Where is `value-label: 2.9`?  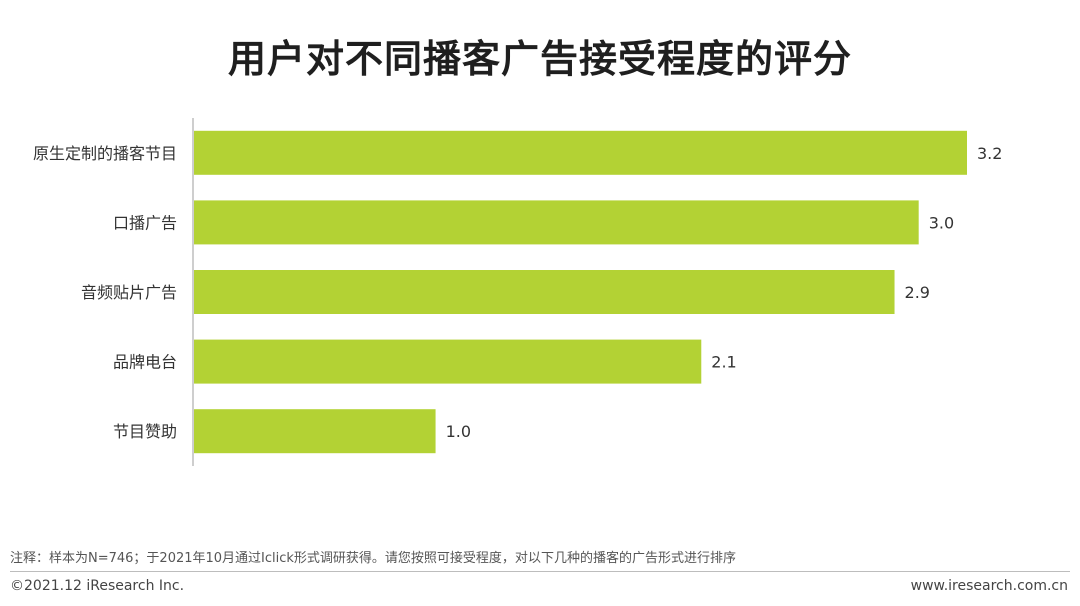 value-label: 2.9 is located at coordinates (917, 292).